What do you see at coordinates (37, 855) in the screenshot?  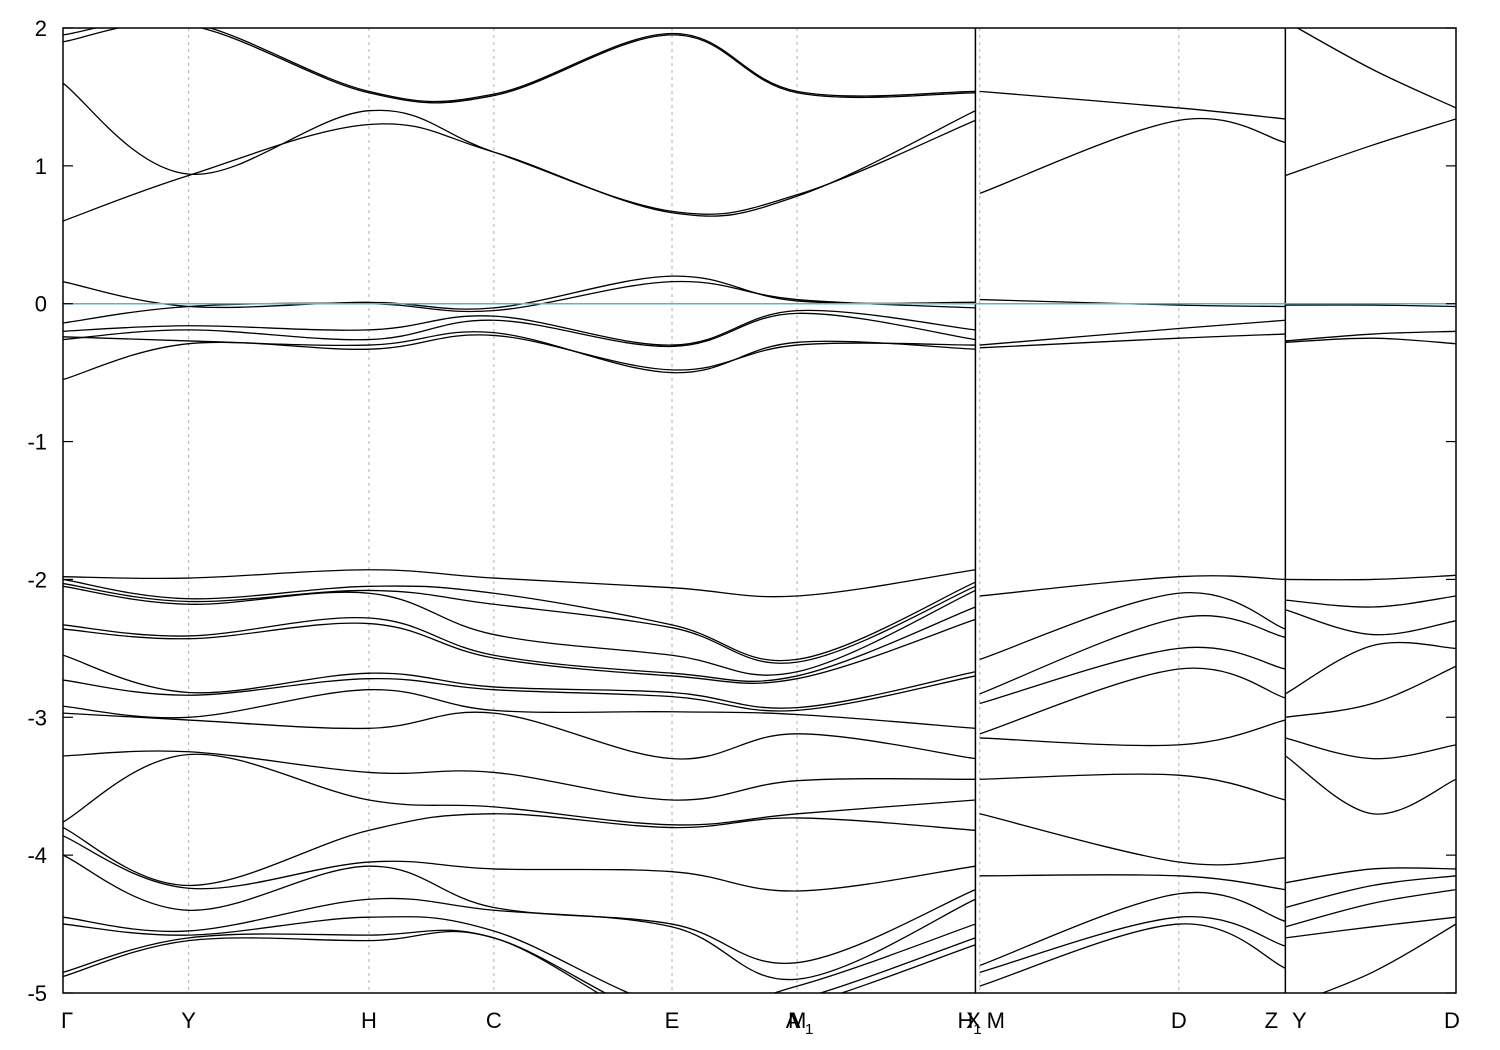 I see `y-tick-label: -4` at bounding box center [37, 855].